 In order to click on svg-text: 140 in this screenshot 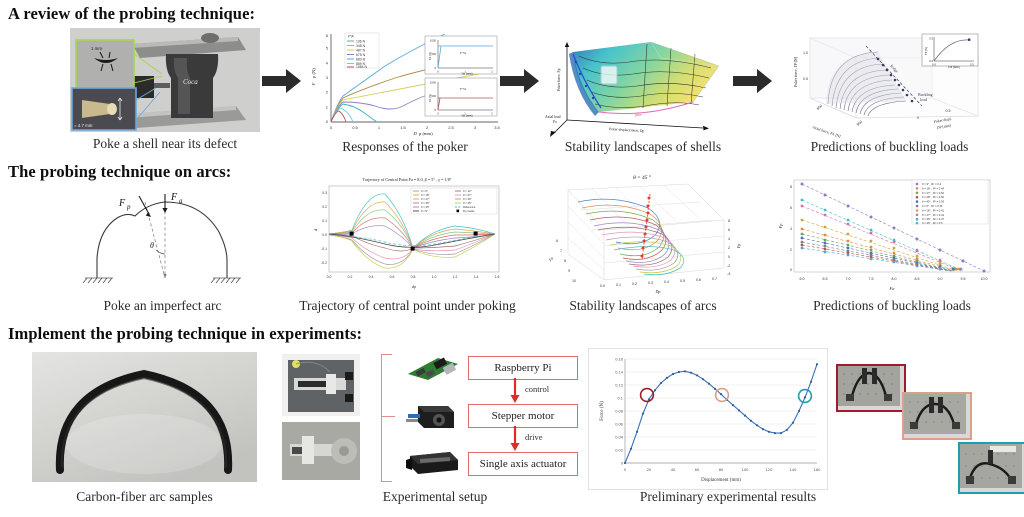, I will do `click(793, 469)`.